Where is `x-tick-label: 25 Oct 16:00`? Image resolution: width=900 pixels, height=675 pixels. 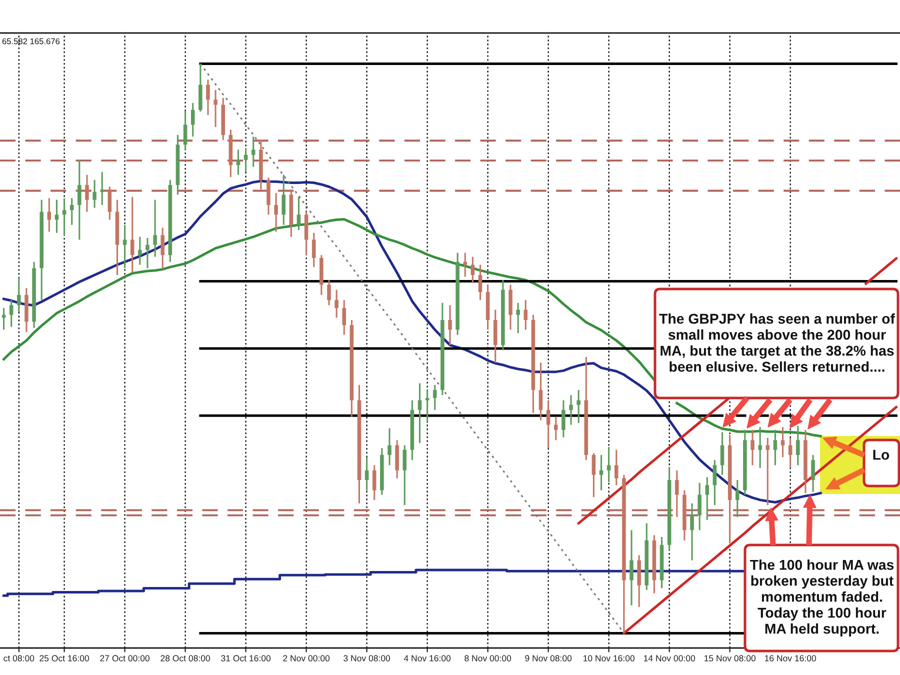 x-tick-label: 25 Oct 16:00 is located at coordinates (64, 658).